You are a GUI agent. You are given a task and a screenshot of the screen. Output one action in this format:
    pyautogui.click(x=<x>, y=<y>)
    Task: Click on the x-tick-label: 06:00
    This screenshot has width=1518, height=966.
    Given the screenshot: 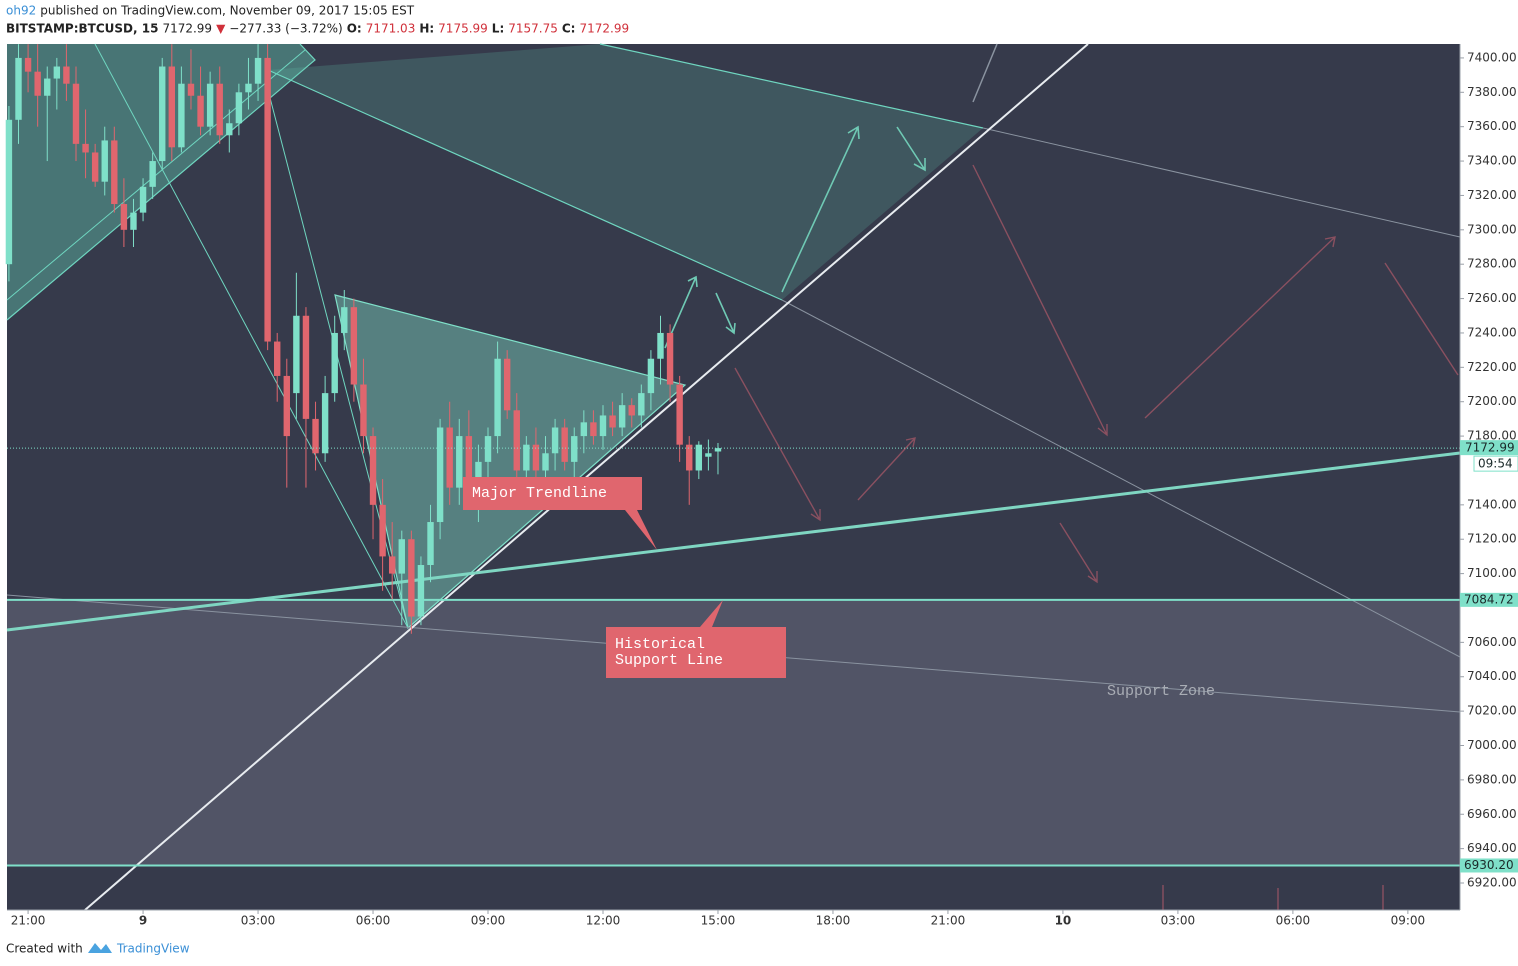 What is the action you would take?
    pyautogui.click(x=373, y=921)
    